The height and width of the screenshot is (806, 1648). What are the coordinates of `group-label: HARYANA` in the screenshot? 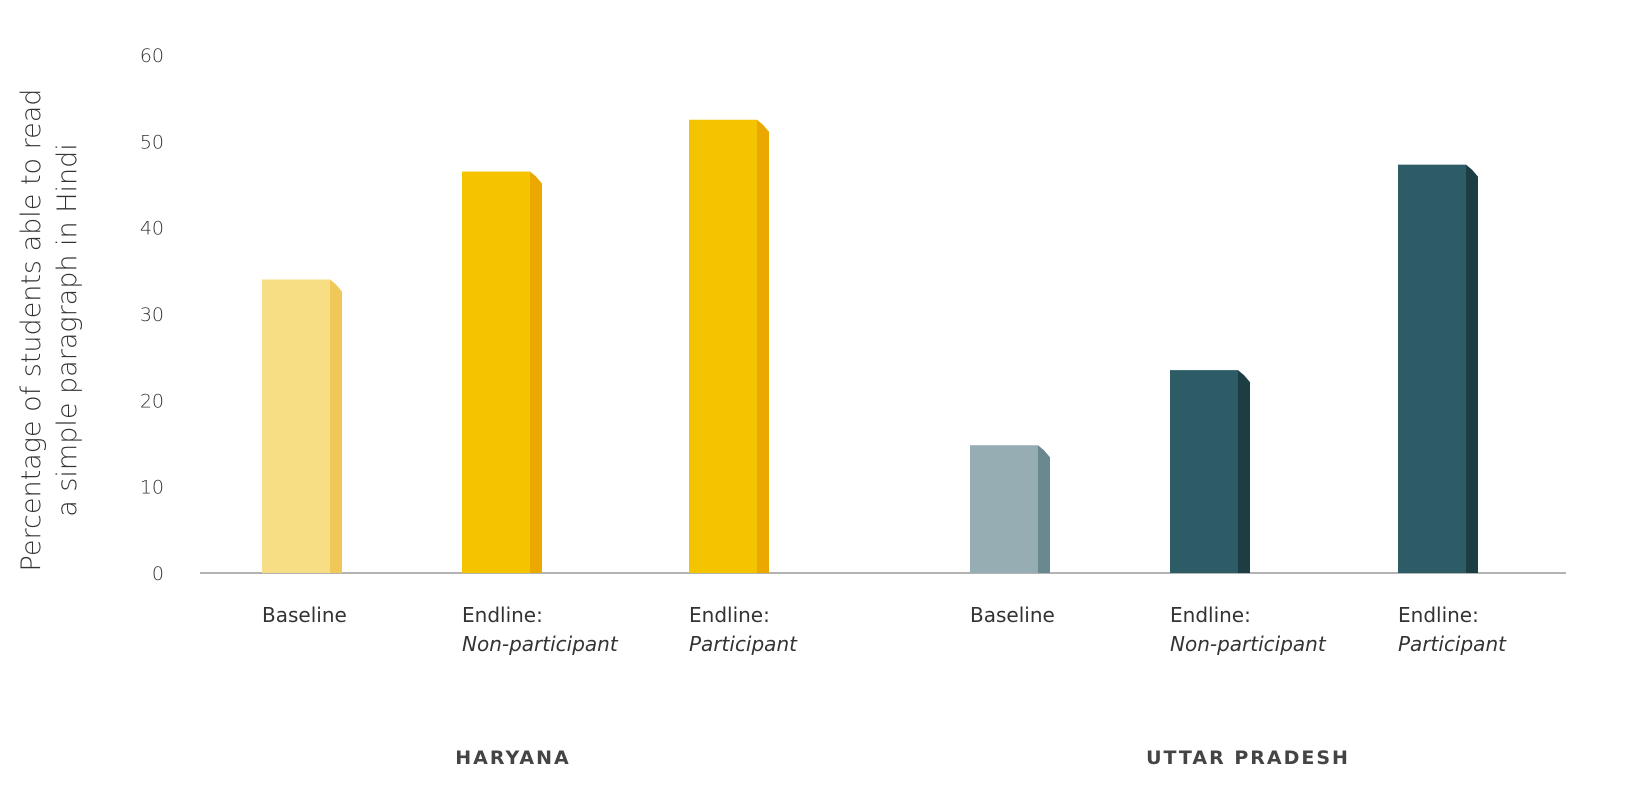 It's located at (512, 758).